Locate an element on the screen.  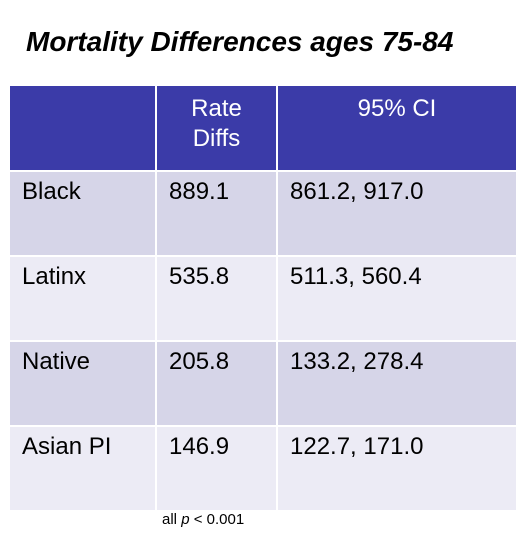
ci-cell: 861.2, 917.0 is located at coordinates (397, 213).